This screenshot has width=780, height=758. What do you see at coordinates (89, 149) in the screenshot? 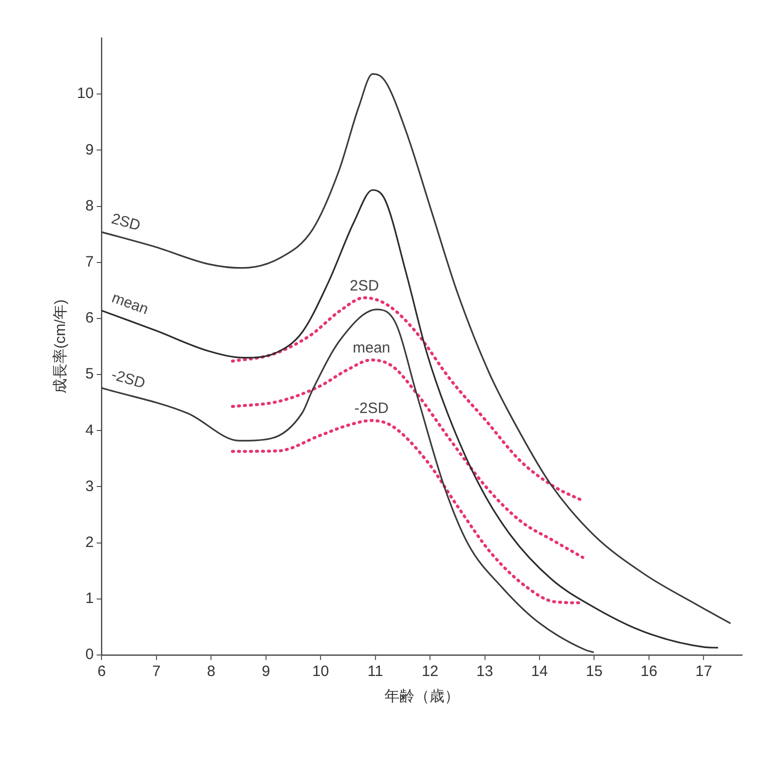
I see `y-tick-label: 9` at bounding box center [89, 149].